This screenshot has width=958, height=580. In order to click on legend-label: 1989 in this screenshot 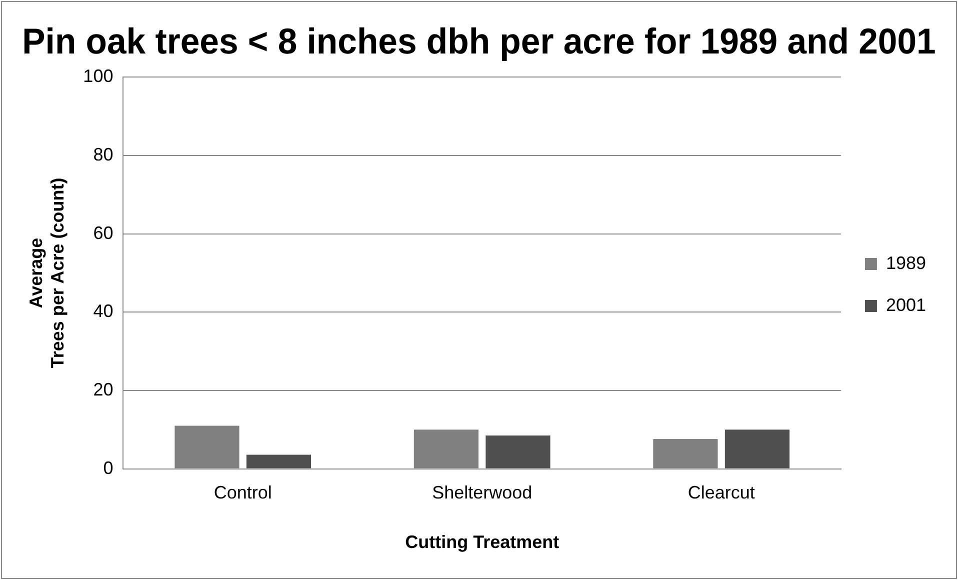, I will do `click(906, 262)`.